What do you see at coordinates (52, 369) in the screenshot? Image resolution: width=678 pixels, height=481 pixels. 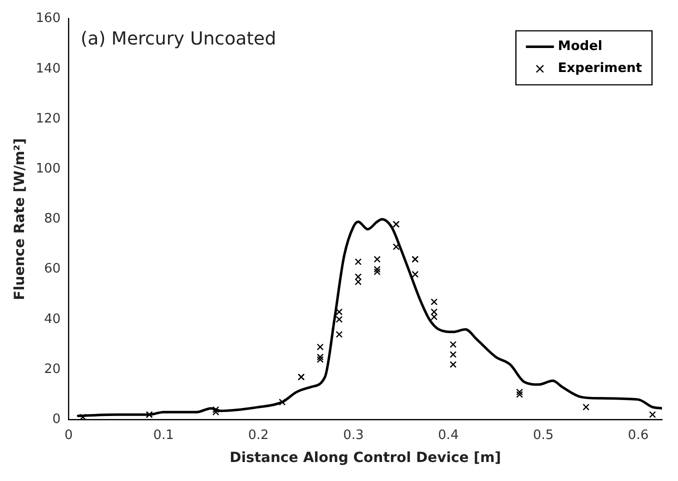 I see `y-tick-label: 20` at bounding box center [52, 369].